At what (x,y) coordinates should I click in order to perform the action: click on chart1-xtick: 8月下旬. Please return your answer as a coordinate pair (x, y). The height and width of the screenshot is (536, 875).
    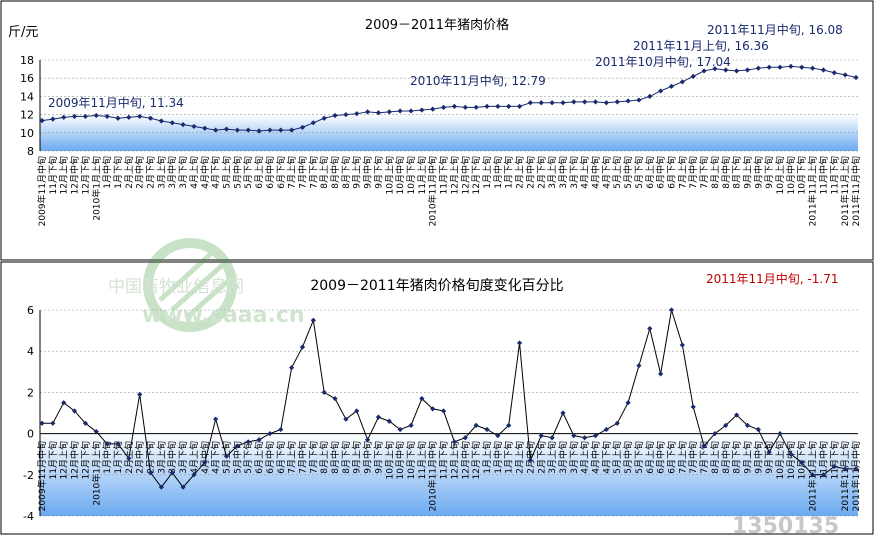
    Looking at the image, I should click on (346, 172).